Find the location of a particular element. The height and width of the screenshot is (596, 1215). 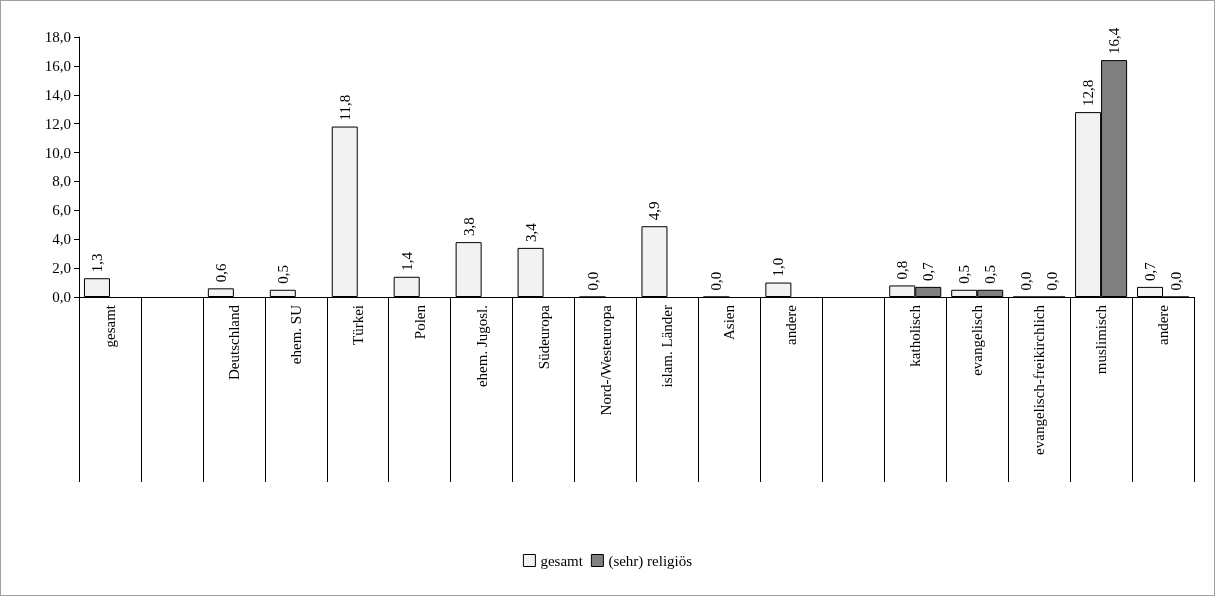

x-tick-label: Nord-/Westeuropa is located at coordinates (605, 360).